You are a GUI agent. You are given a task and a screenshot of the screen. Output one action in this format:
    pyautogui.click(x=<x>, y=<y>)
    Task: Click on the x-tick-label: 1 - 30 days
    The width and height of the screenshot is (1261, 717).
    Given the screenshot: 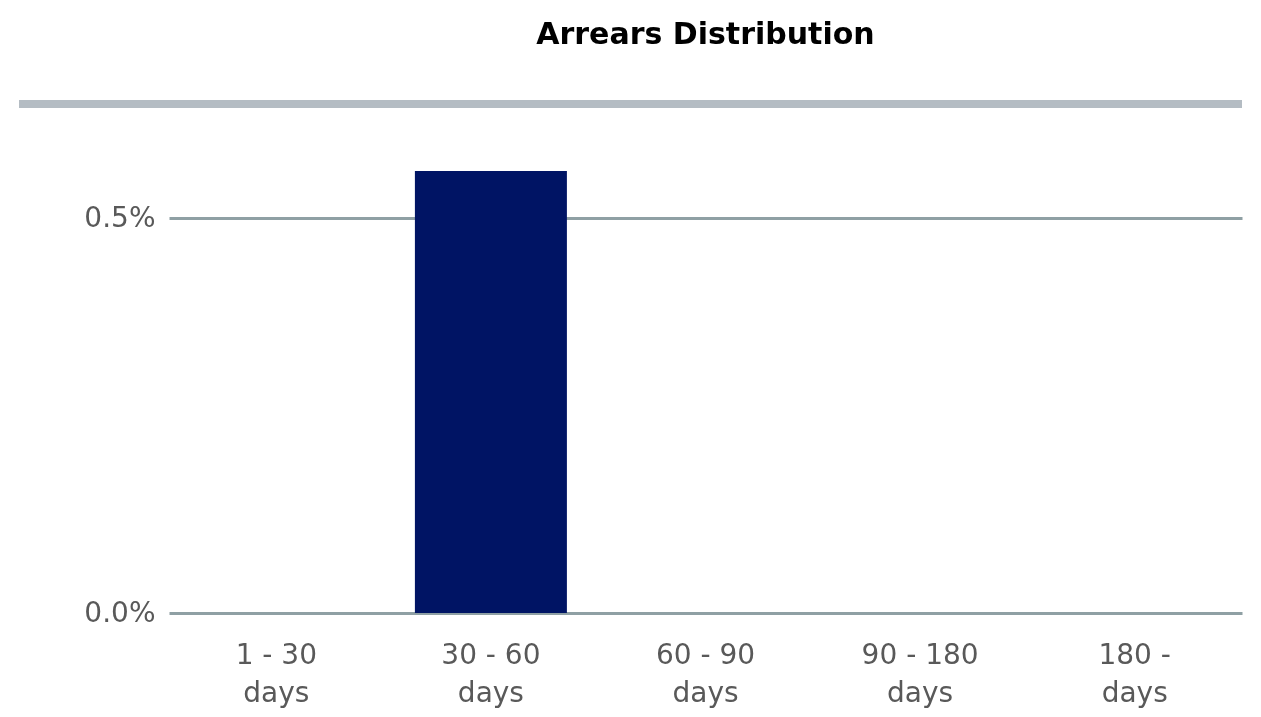 What is the action you would take?
    pyautogui.click(x=276, y=673)
    